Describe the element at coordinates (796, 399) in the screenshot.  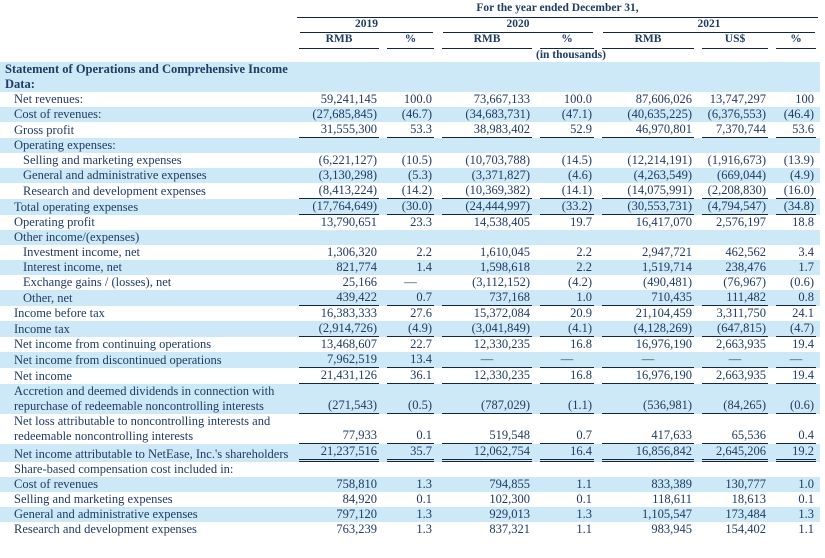
I see `cell-2021-pct: (0.6)` at that location.